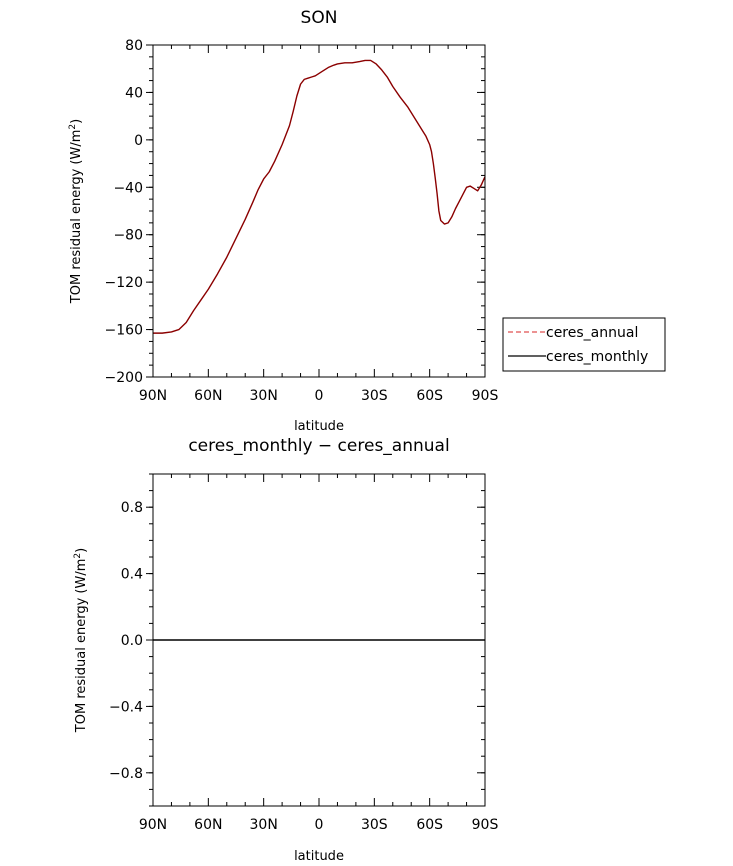 The height and width of the screenshot is (866, 733). What do you see at coordinates (319, 18) in the screenshot?
I see `top-chart-title: SON` at bounding box center [319, 18].